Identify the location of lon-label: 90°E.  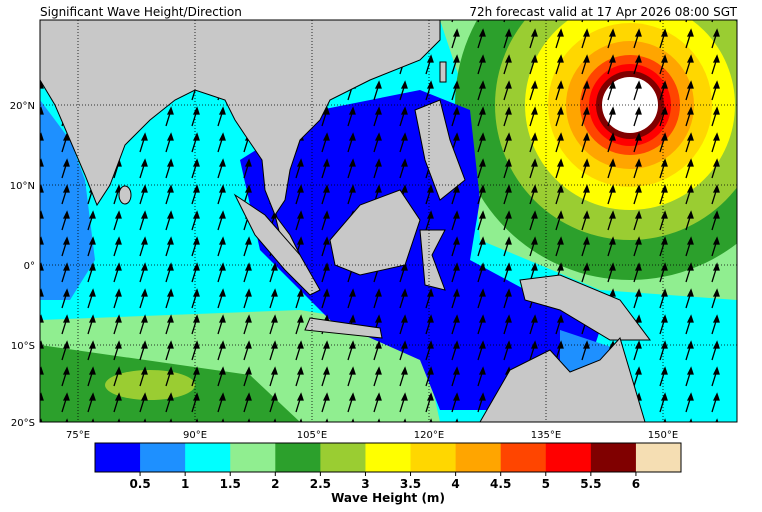
(195, 435).